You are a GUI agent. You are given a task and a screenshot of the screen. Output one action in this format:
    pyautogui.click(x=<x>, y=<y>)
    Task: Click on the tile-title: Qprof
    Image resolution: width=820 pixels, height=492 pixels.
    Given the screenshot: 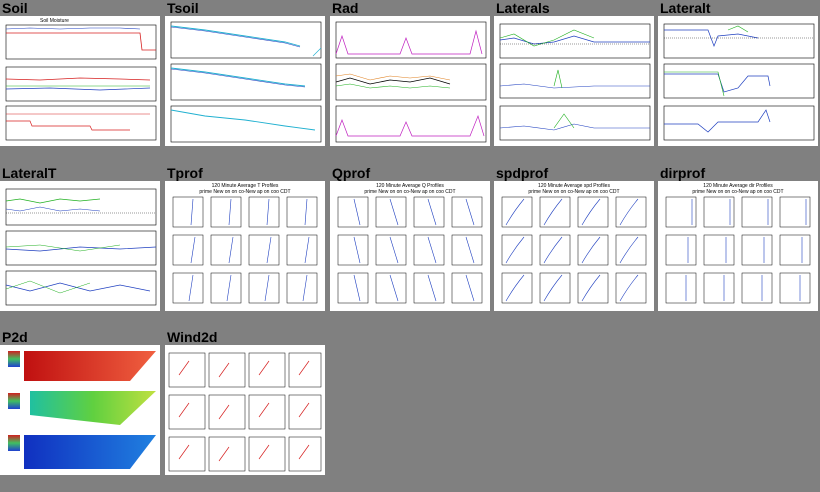 What is the action you would take?
    pyautogui.click(x=351, y=173)
    